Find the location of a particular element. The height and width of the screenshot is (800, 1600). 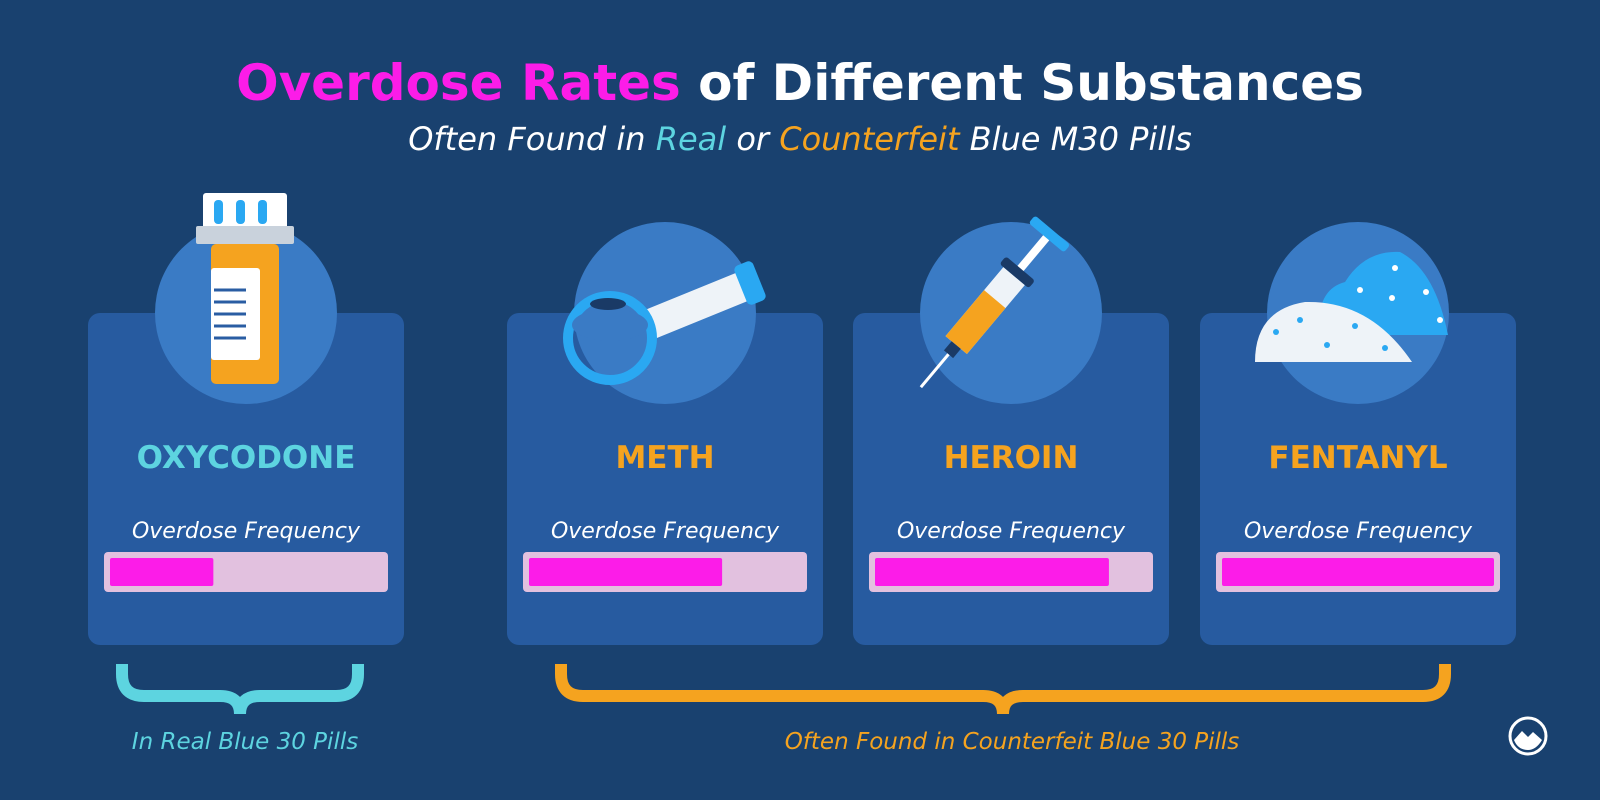

logo is located at coordinates (1528, 736).